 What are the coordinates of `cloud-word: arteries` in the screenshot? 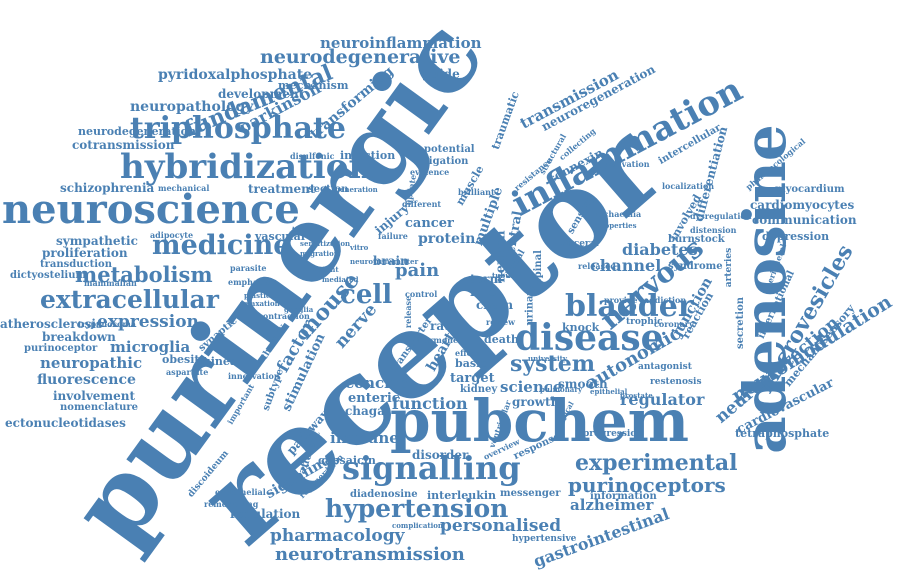 It's located at (729, 267).